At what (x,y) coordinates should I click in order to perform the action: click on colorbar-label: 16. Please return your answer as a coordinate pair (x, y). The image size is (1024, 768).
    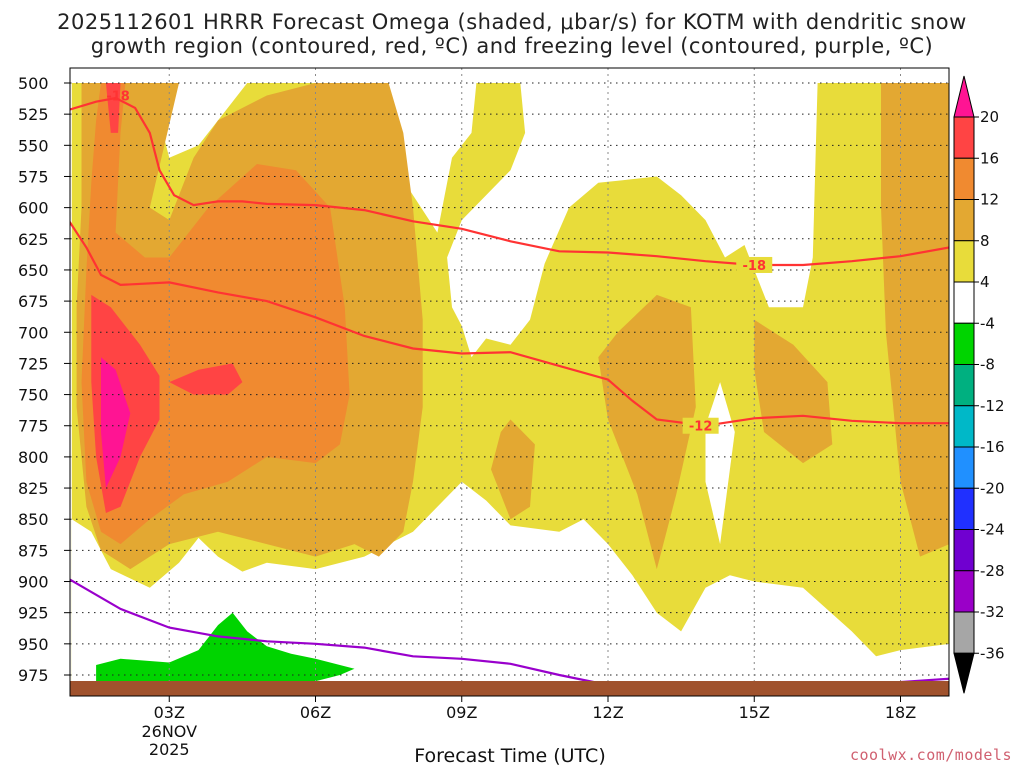
    Looking at the image, I should click on (989, 158).